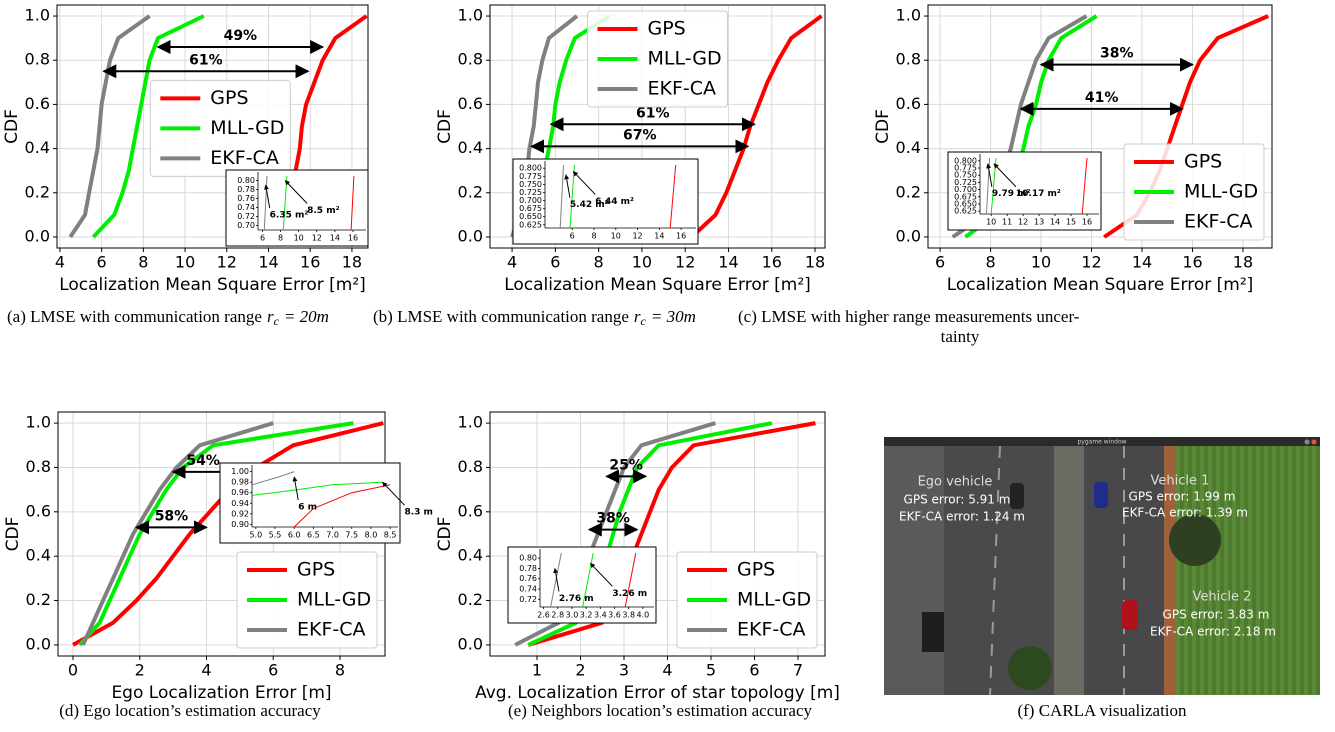  I want to click on inset-y-tick-label: 0.775, so click(965, 168).